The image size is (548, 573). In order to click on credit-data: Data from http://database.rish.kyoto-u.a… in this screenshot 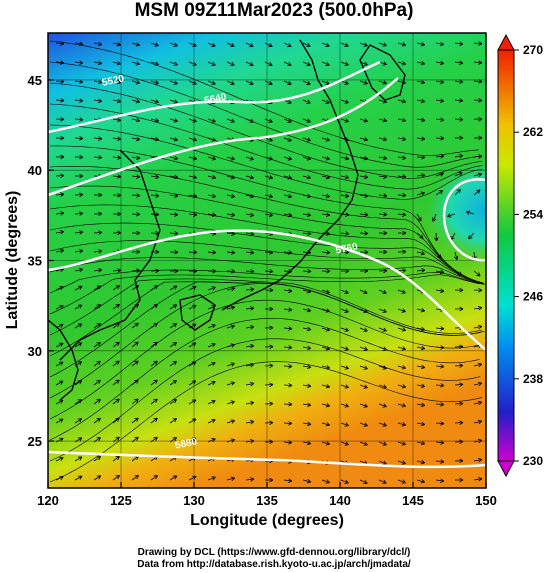, I will do `click(274, 564)`.